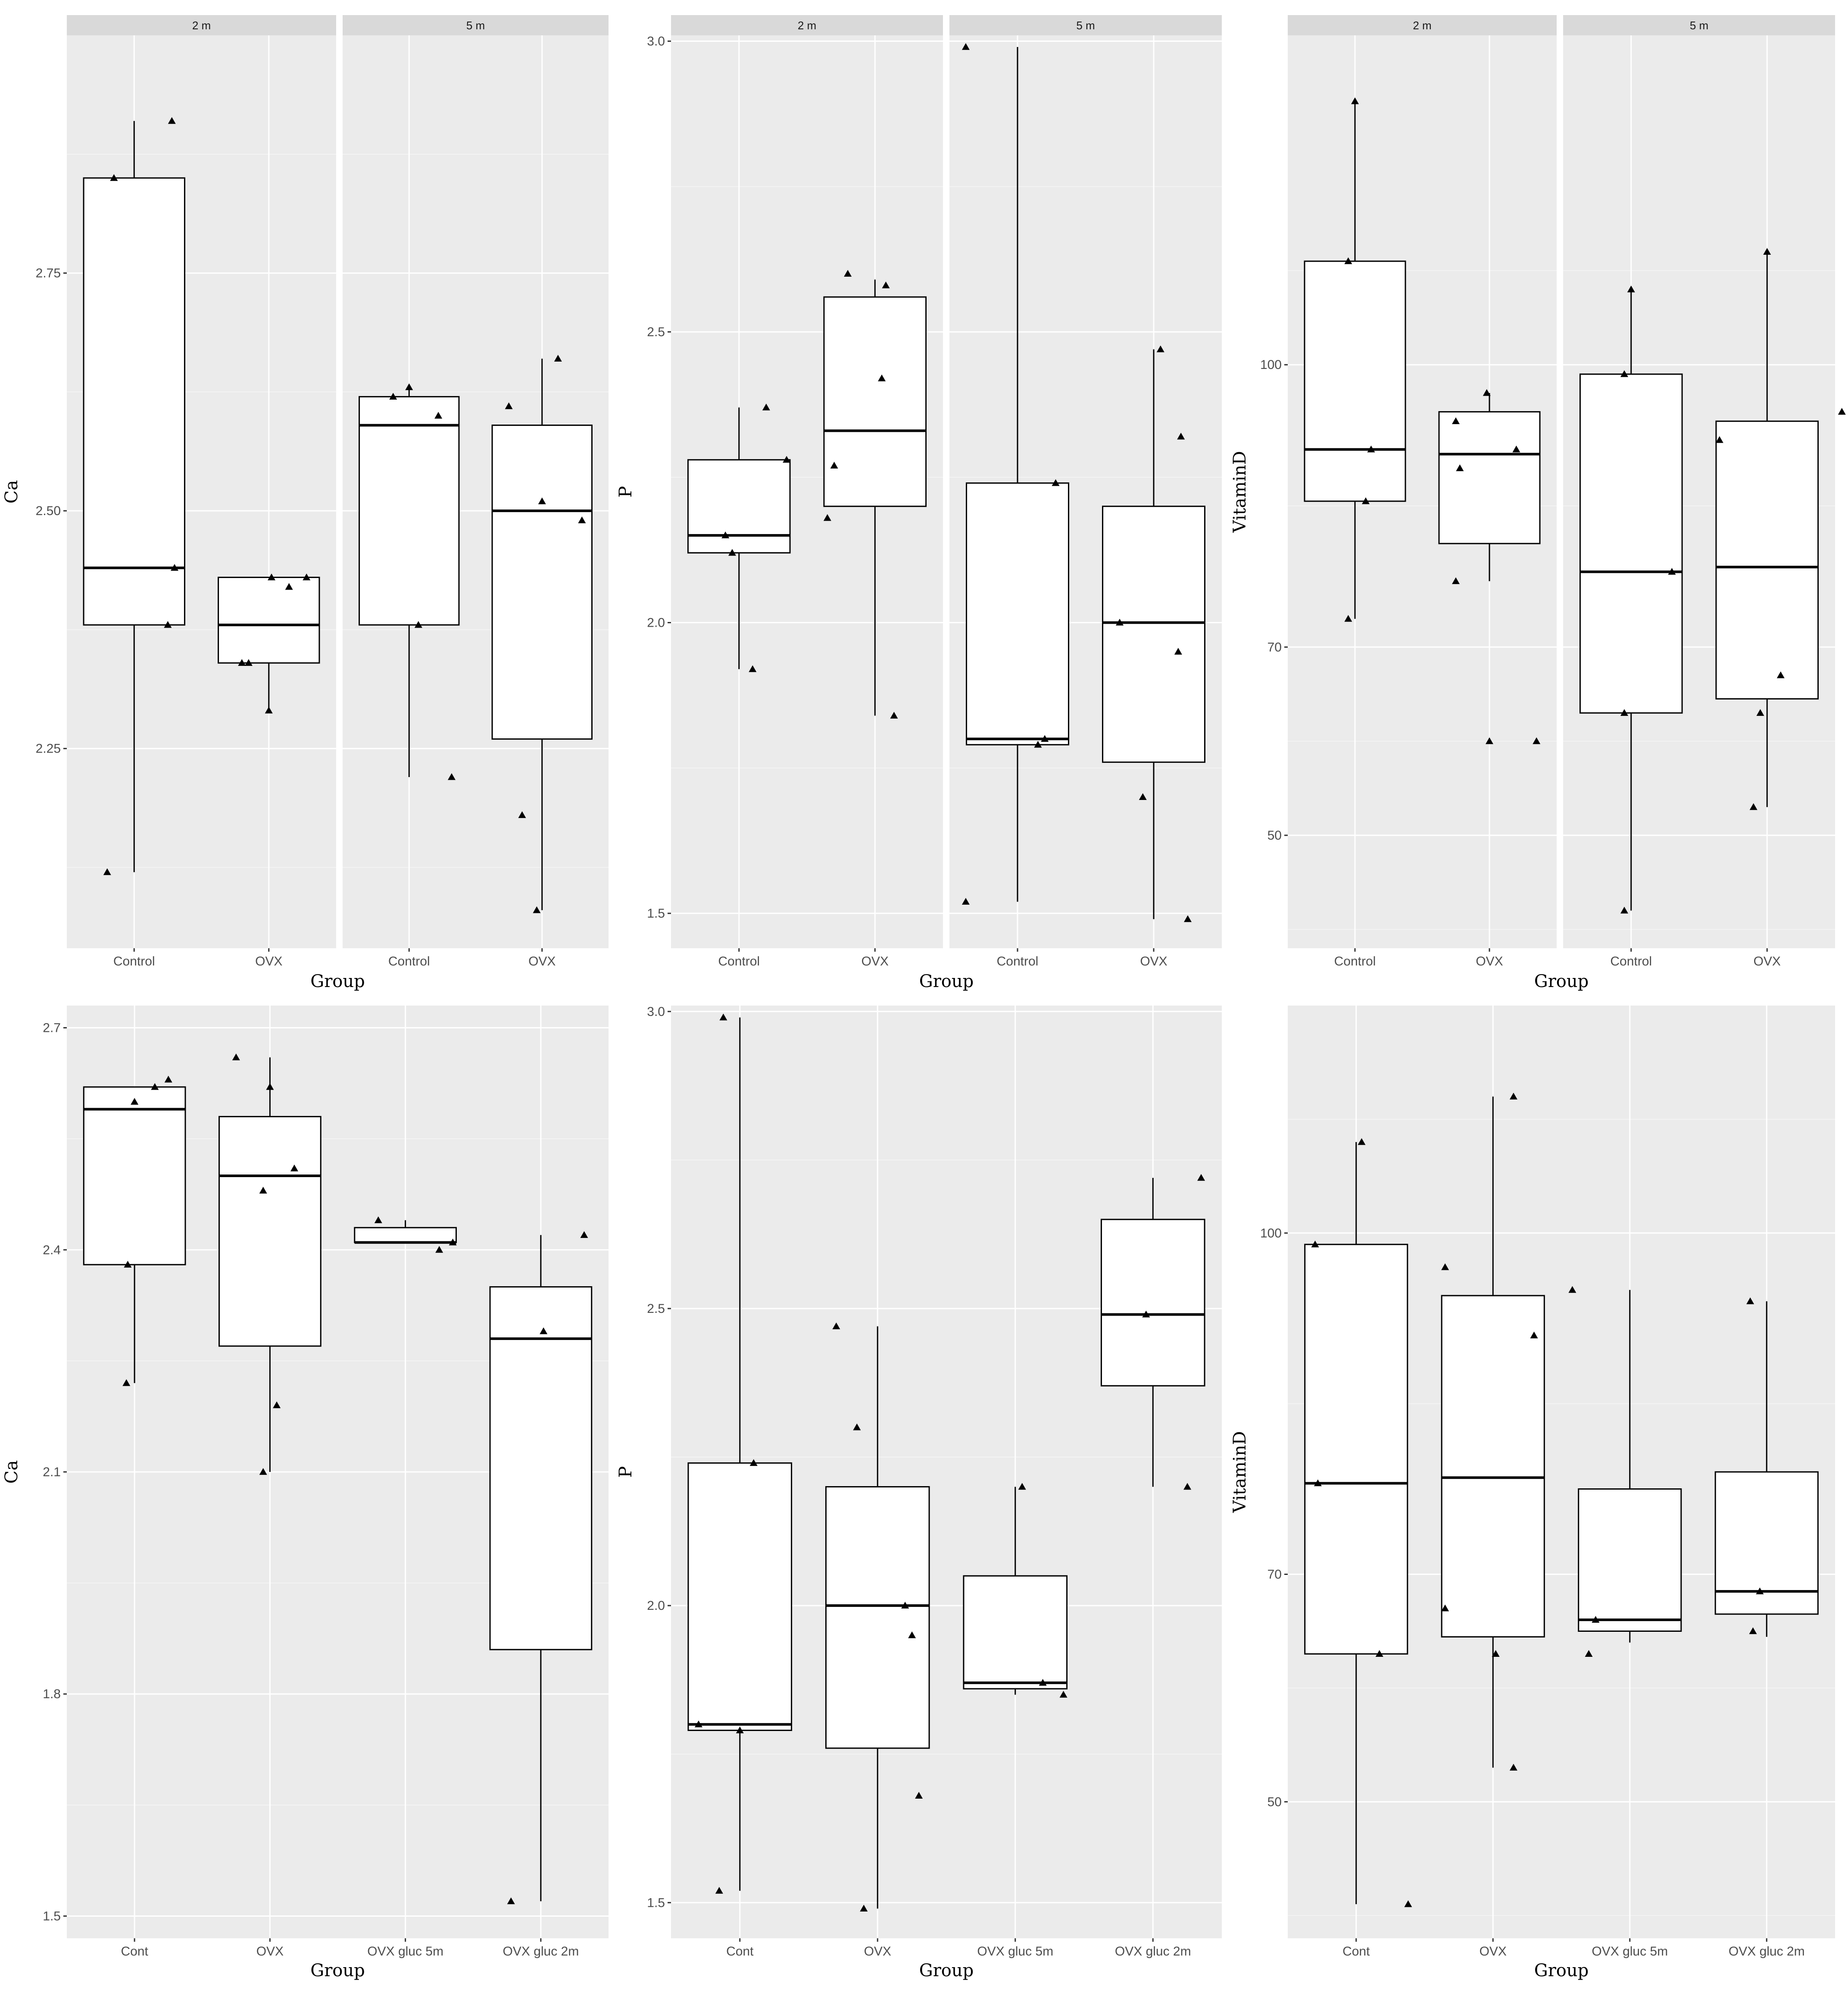  I want to click on y-axis-title: Ca, so click(12, 491).